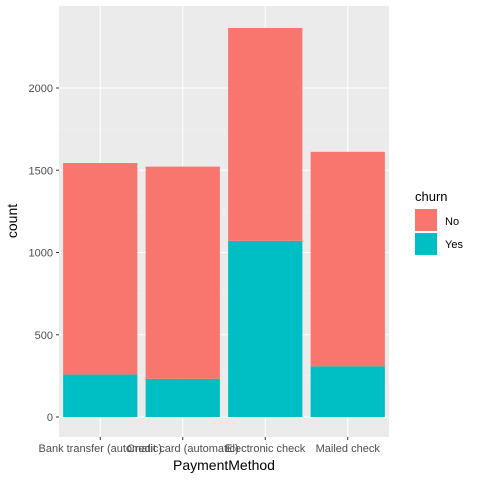 The image size is (480, 480). I want to click on x-tick-label: Mailed check, so click(348, 449).